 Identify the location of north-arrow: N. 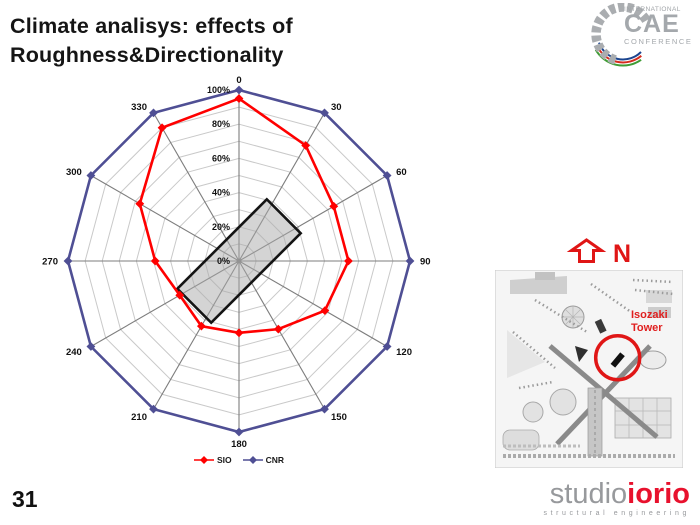
(598, 252).